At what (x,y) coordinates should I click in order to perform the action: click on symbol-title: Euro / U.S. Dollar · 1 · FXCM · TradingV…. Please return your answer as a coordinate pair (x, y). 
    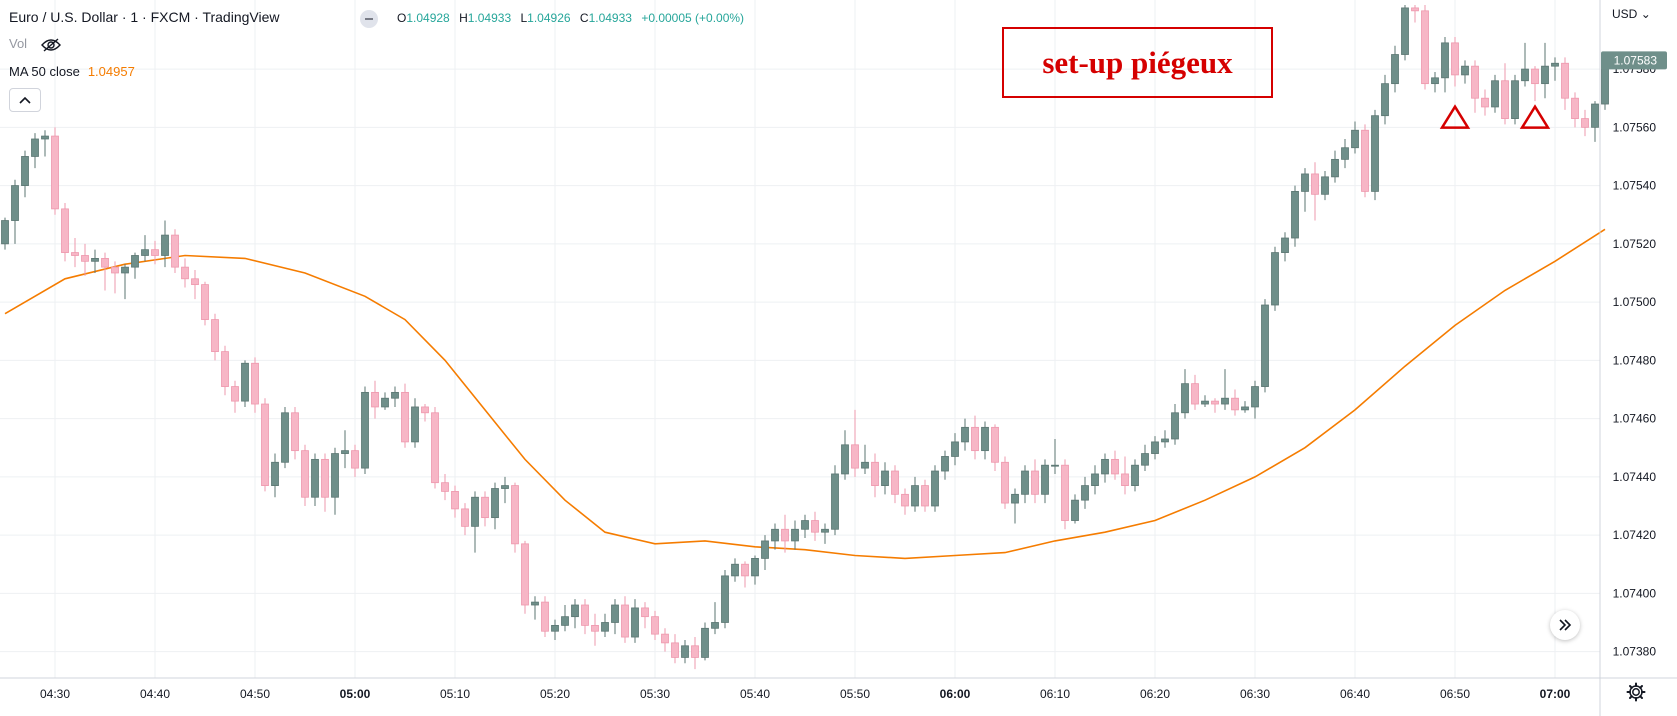
    Looking at the image, I should click on (144, 17).